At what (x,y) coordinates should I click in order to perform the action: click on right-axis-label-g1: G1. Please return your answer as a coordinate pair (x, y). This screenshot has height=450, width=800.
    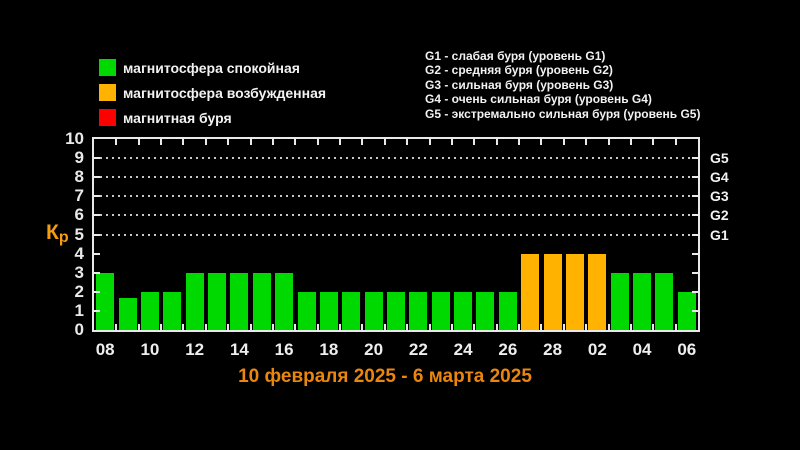
    Looking at the image, I should click on (719, 234).